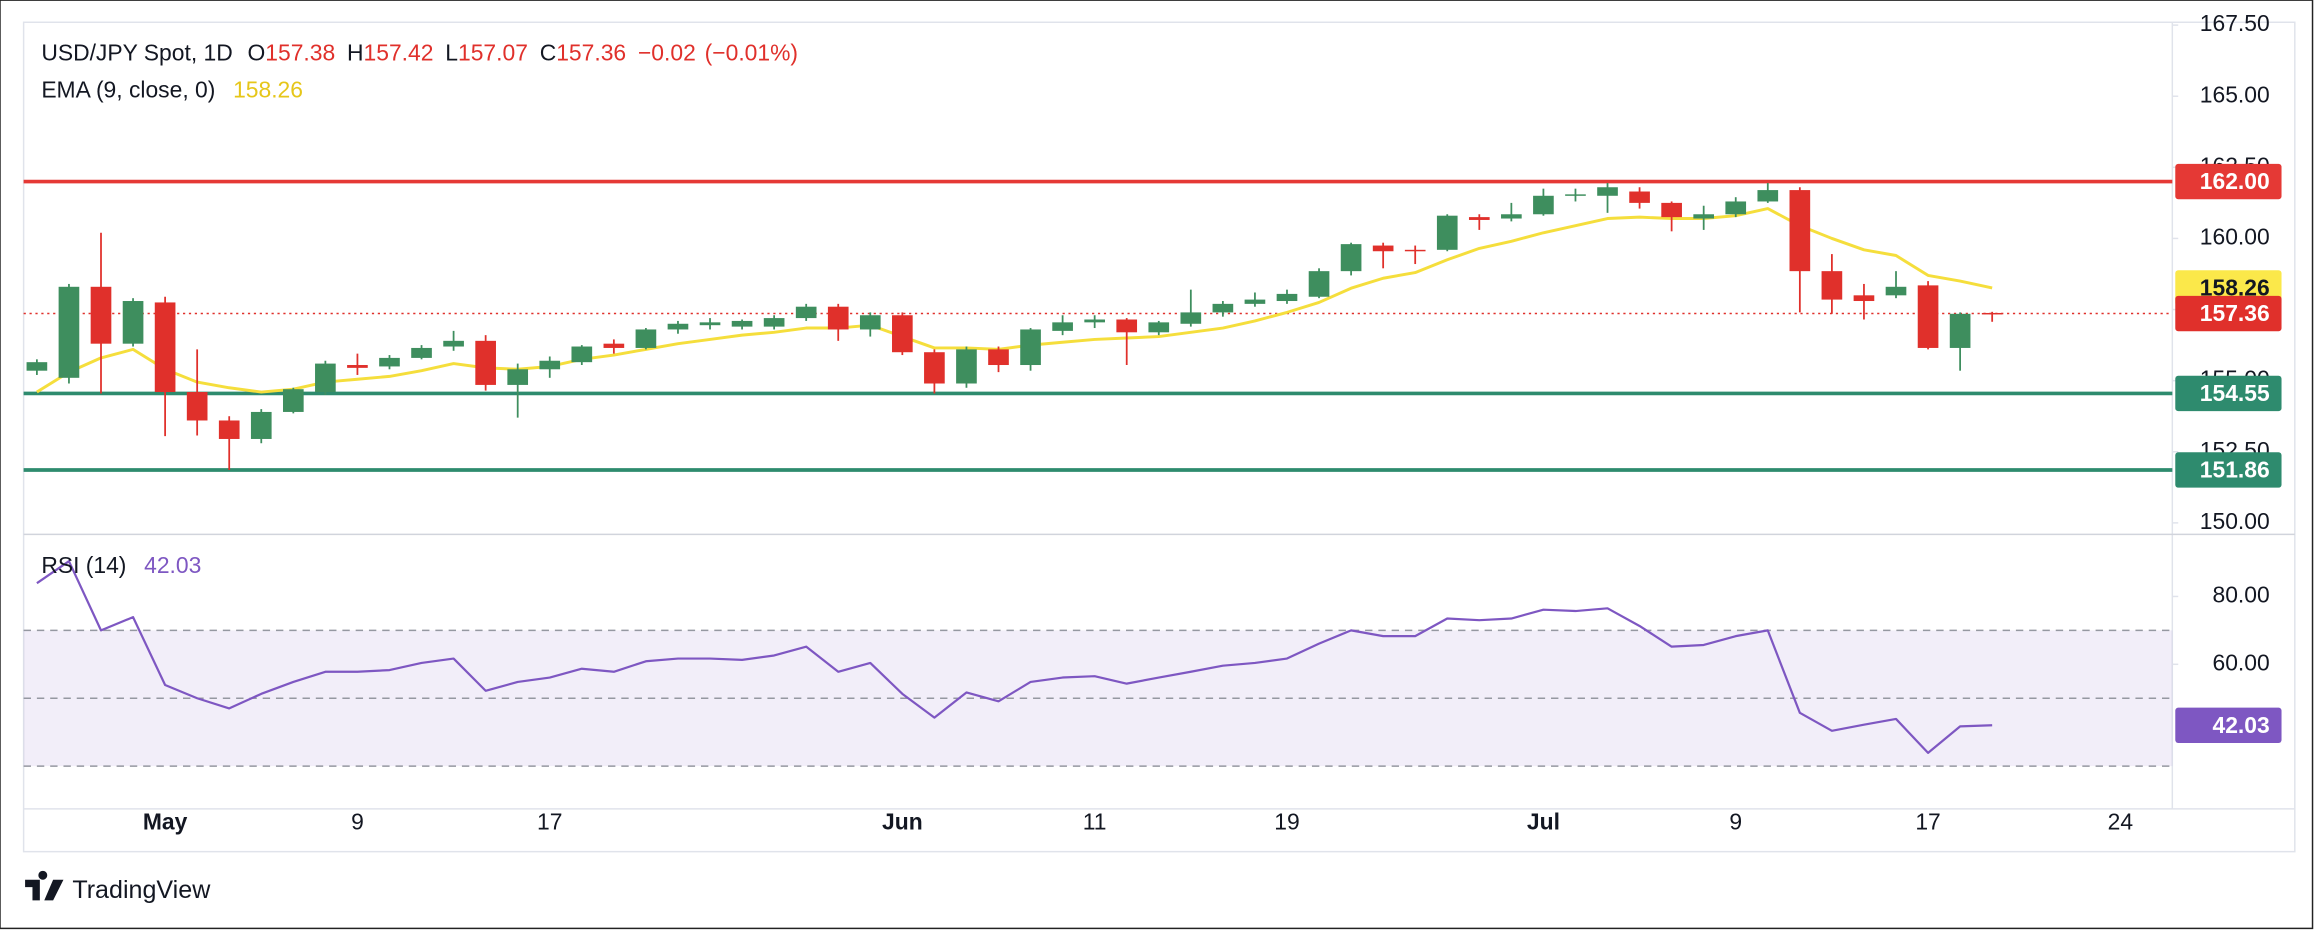 The image size is (2314, 930). Describe the element at coordinates (128, 90) in the screenshot. I see `ema-name: EMA (9, close, 0)` at that location.